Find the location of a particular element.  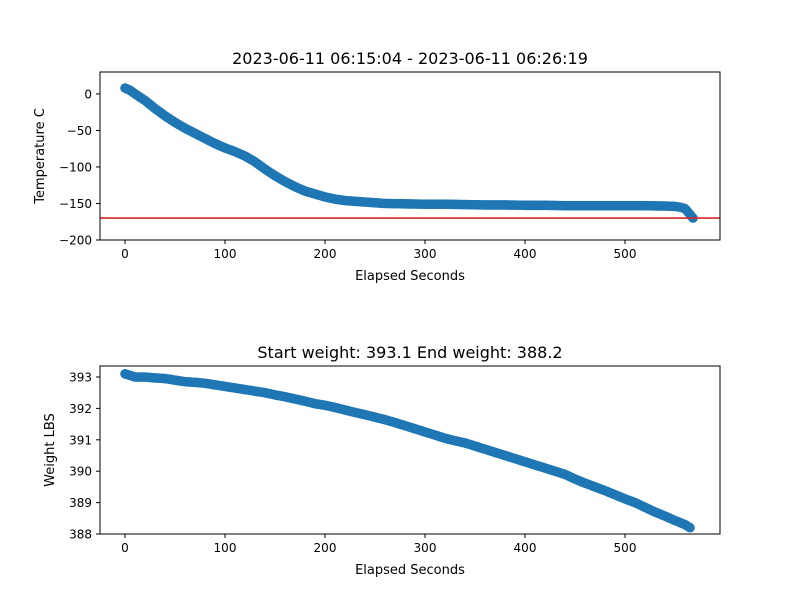

temperature-x-tick-label: 100 is located at coordinates (225, 254).